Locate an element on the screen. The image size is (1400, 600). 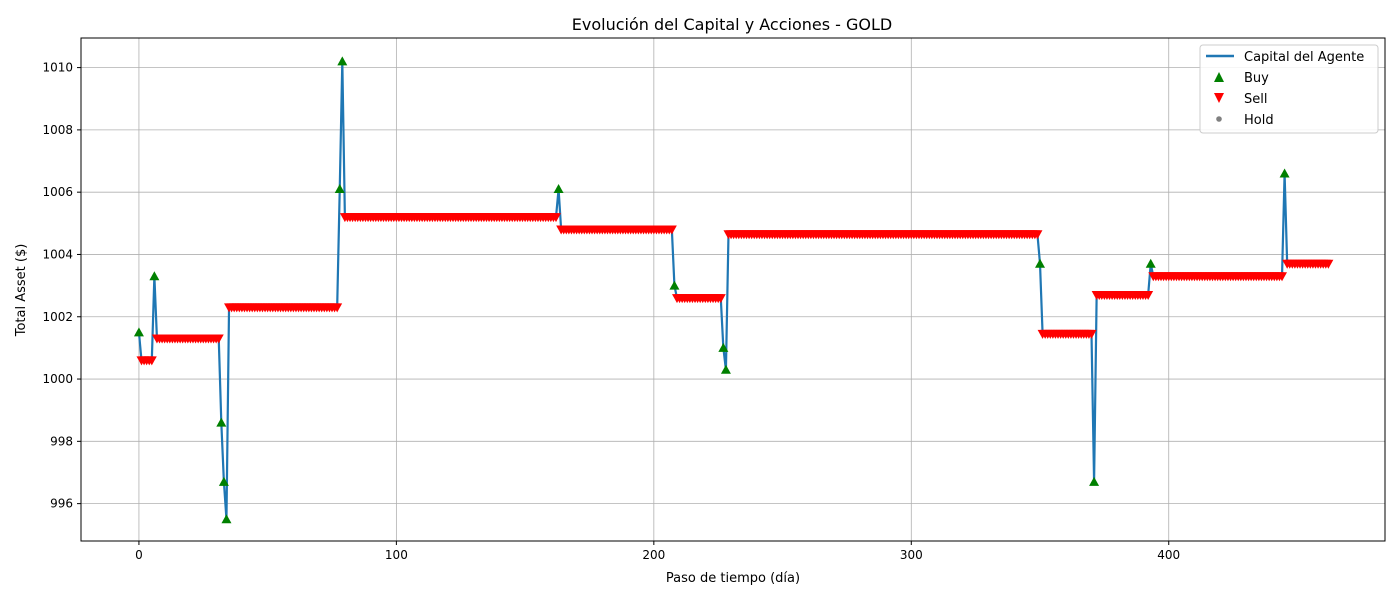
y-tick-label: 996 is located at coordinates (61, 504).